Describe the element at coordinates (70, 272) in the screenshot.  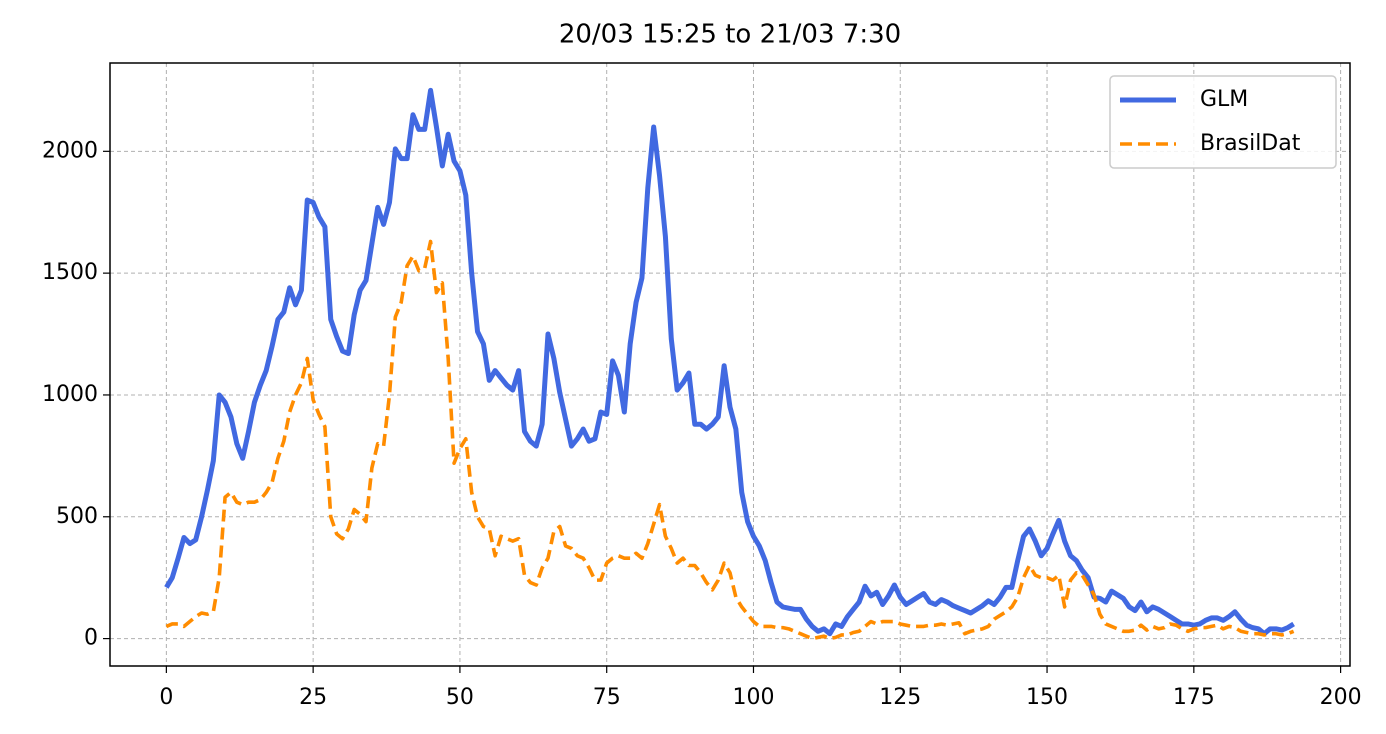
I see `y-tick-label: 1500` at that location.